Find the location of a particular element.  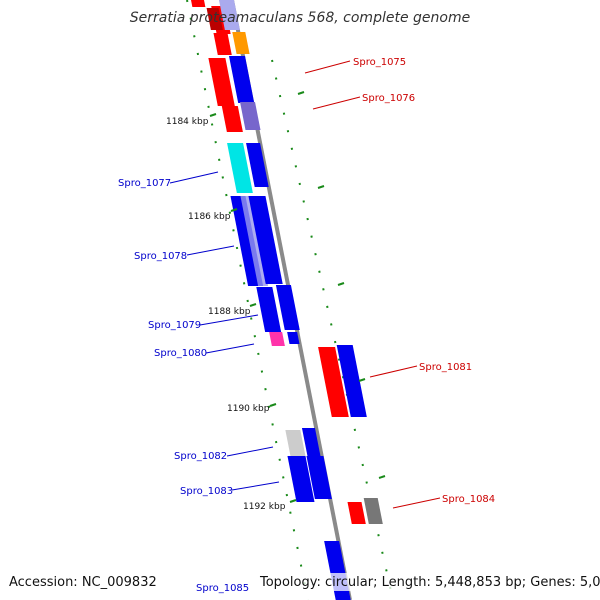

footer-topology-background is located at coordinates (423, 582).